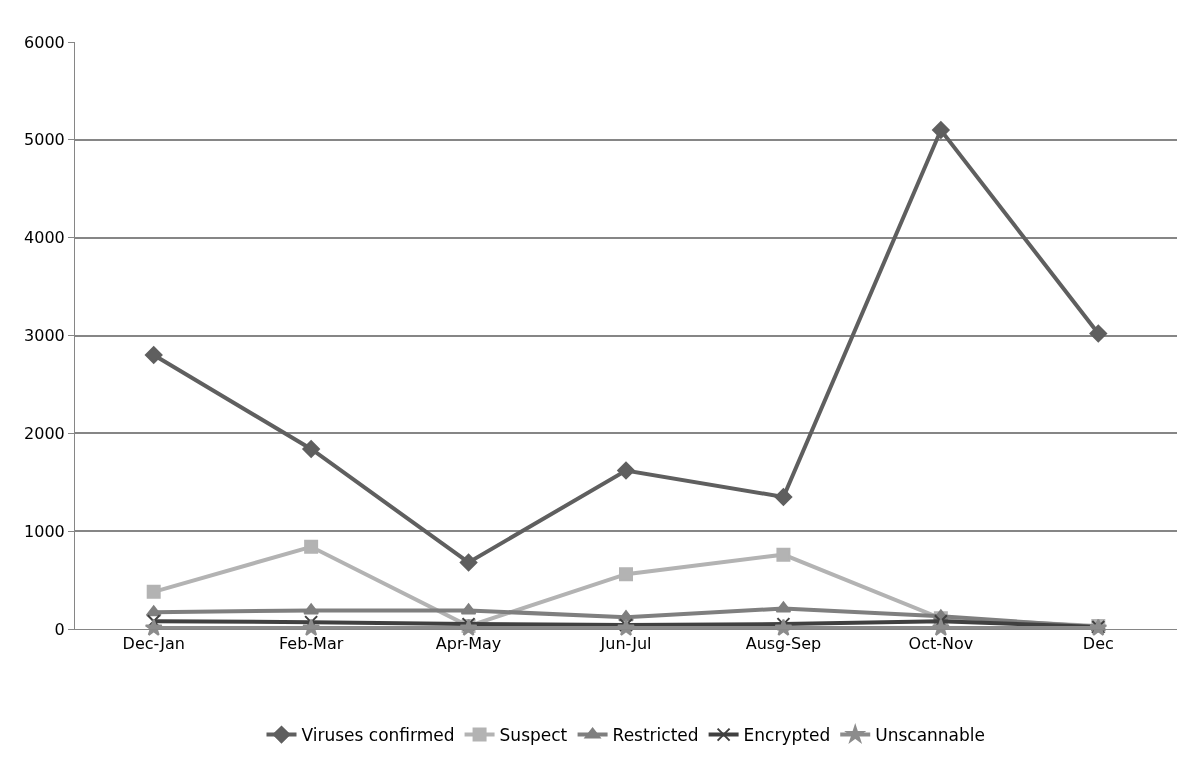 Image resolution: width=1196 pixels, height=765 pixels. Describe the element at coordinates (468, 644) in the screenshot. I see `x-tick-label: Apr-May` at that location.